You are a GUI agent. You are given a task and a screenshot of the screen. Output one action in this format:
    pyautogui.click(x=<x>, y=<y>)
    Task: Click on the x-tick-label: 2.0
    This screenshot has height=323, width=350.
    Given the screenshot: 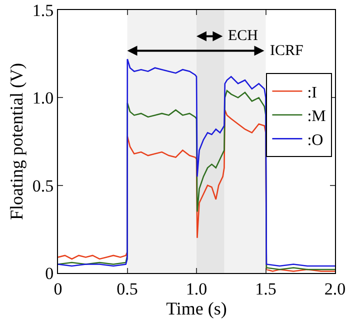 What is the action you would take?
    pyautogui.click(x=335, y=288)
    